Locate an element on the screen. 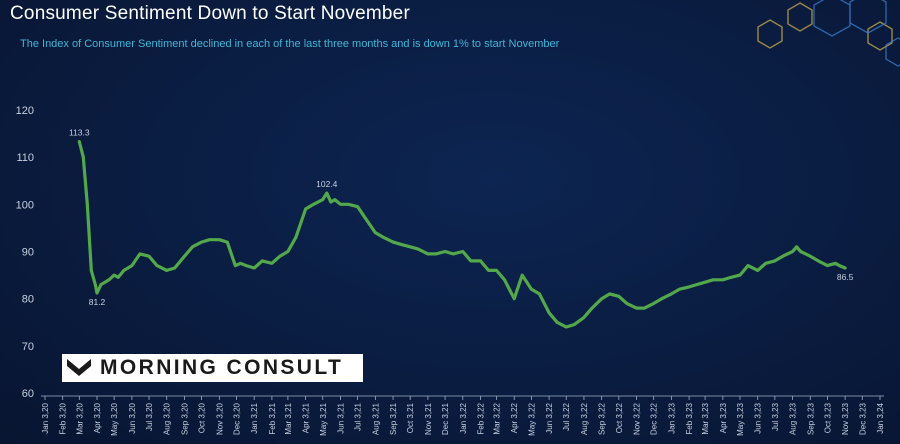 This screenshot has height=444, width=900. x-tick-label: Mar 3,23 is located at coordinates (705, 418).